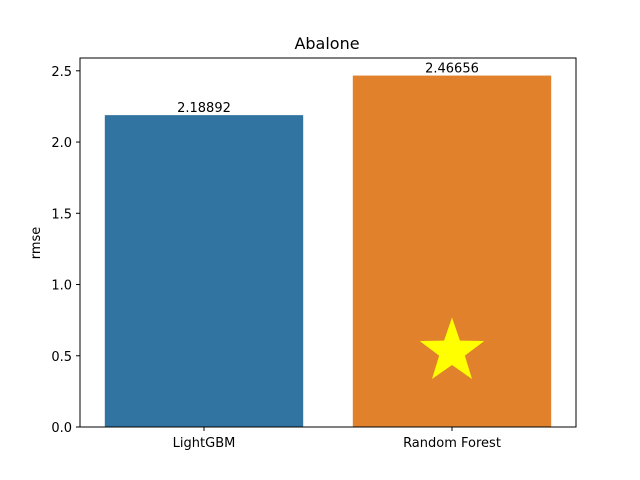 The width and height of the screenshot is (640, 480). What do you see at coordinates (61, 72) in the screenshot?
I see `y-tick-label: 2.5` at bounding box center [61, 72].